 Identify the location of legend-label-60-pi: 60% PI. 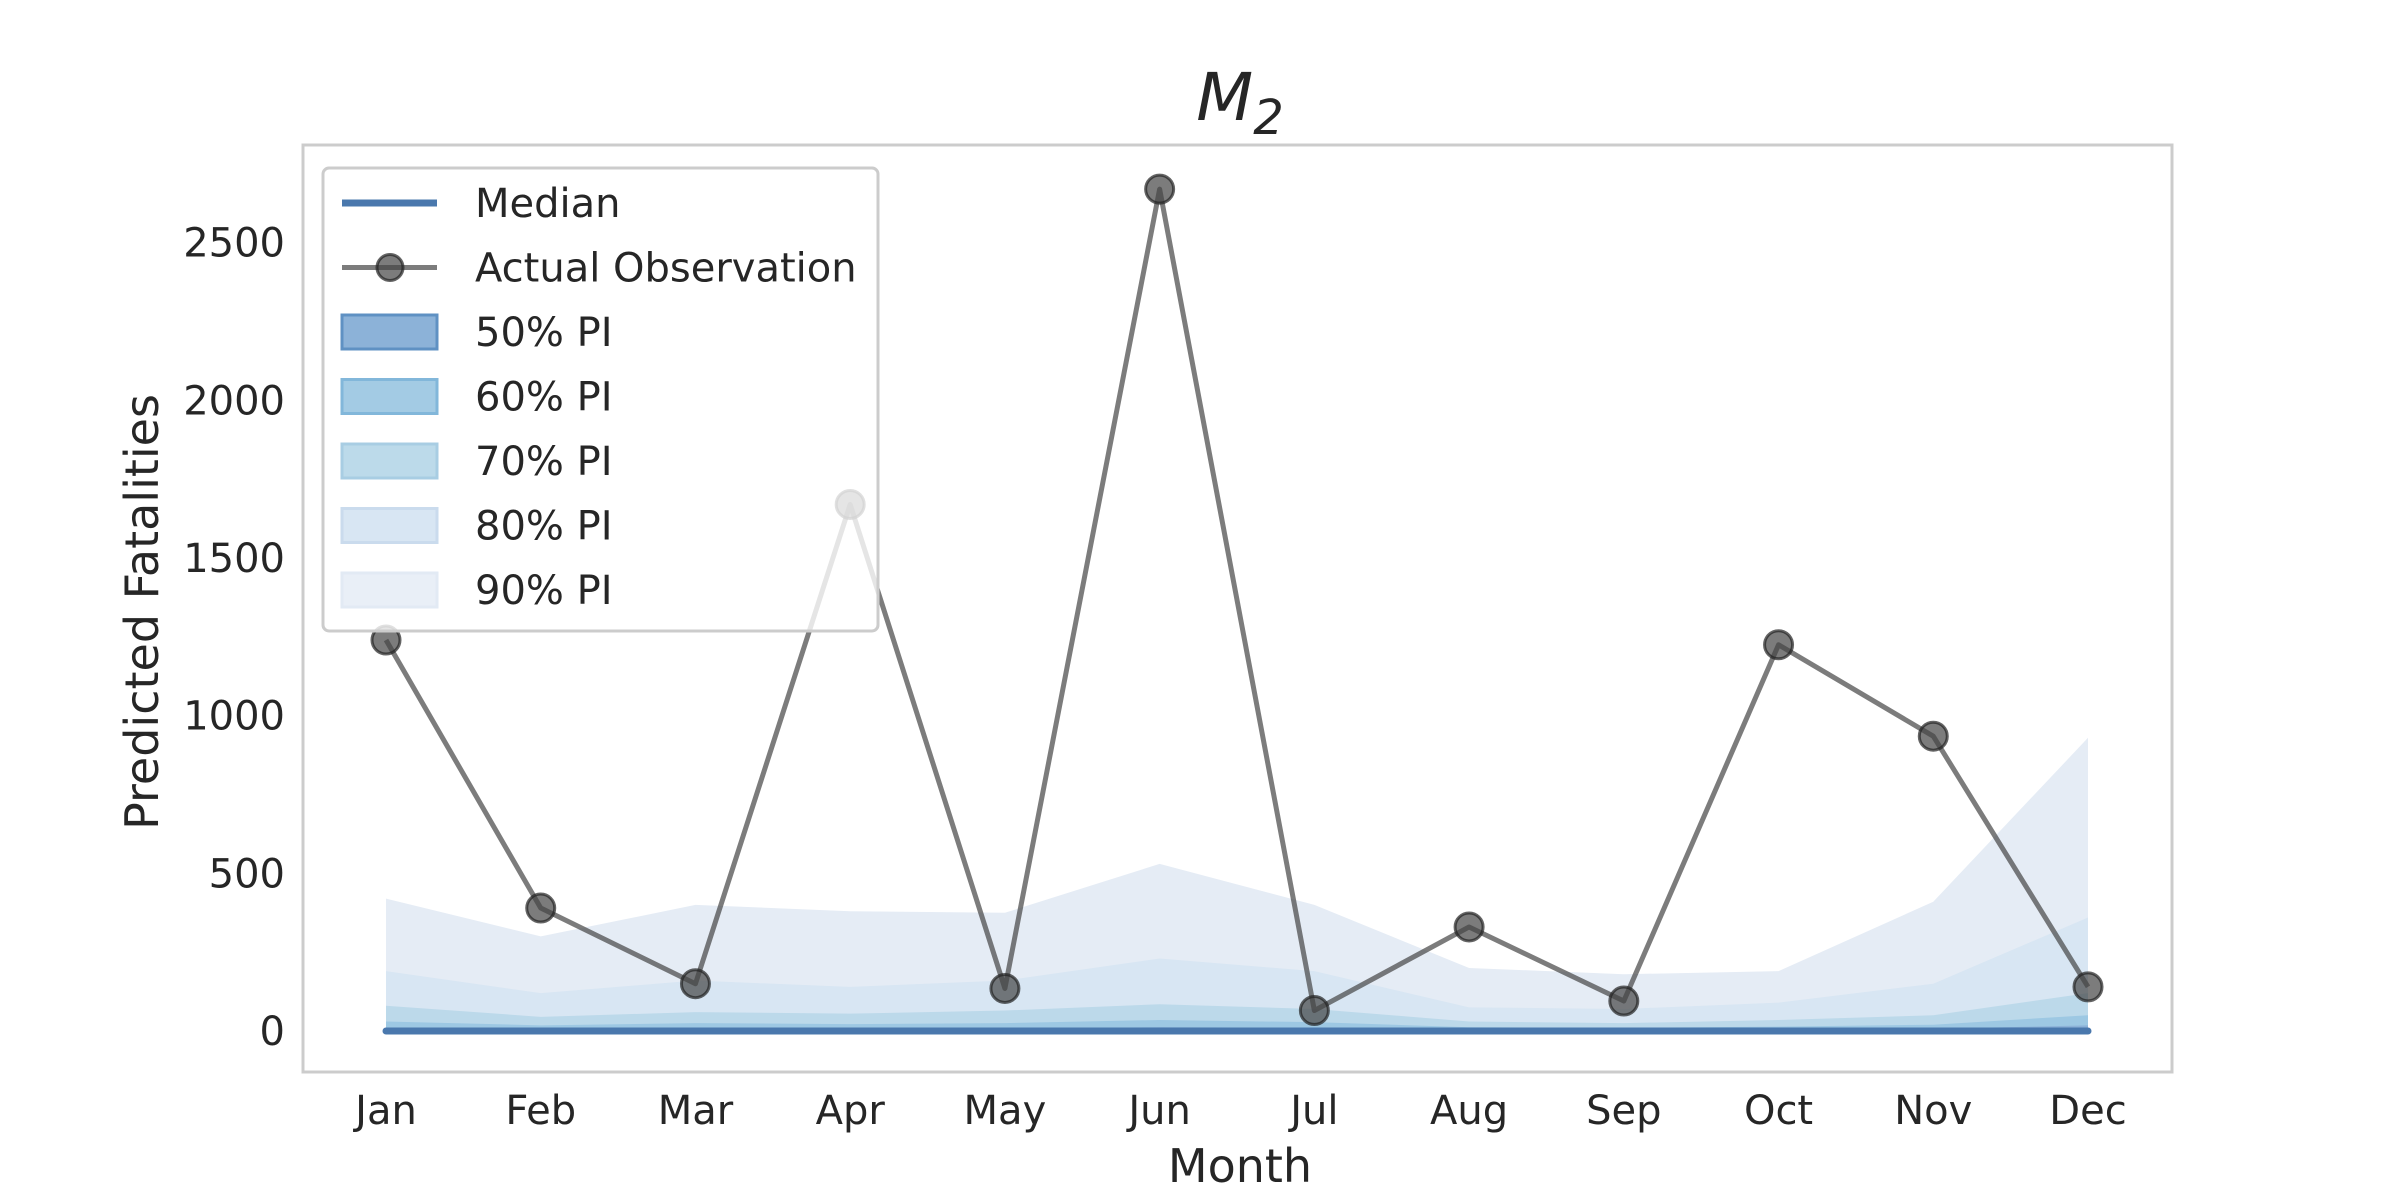
(544, 398).